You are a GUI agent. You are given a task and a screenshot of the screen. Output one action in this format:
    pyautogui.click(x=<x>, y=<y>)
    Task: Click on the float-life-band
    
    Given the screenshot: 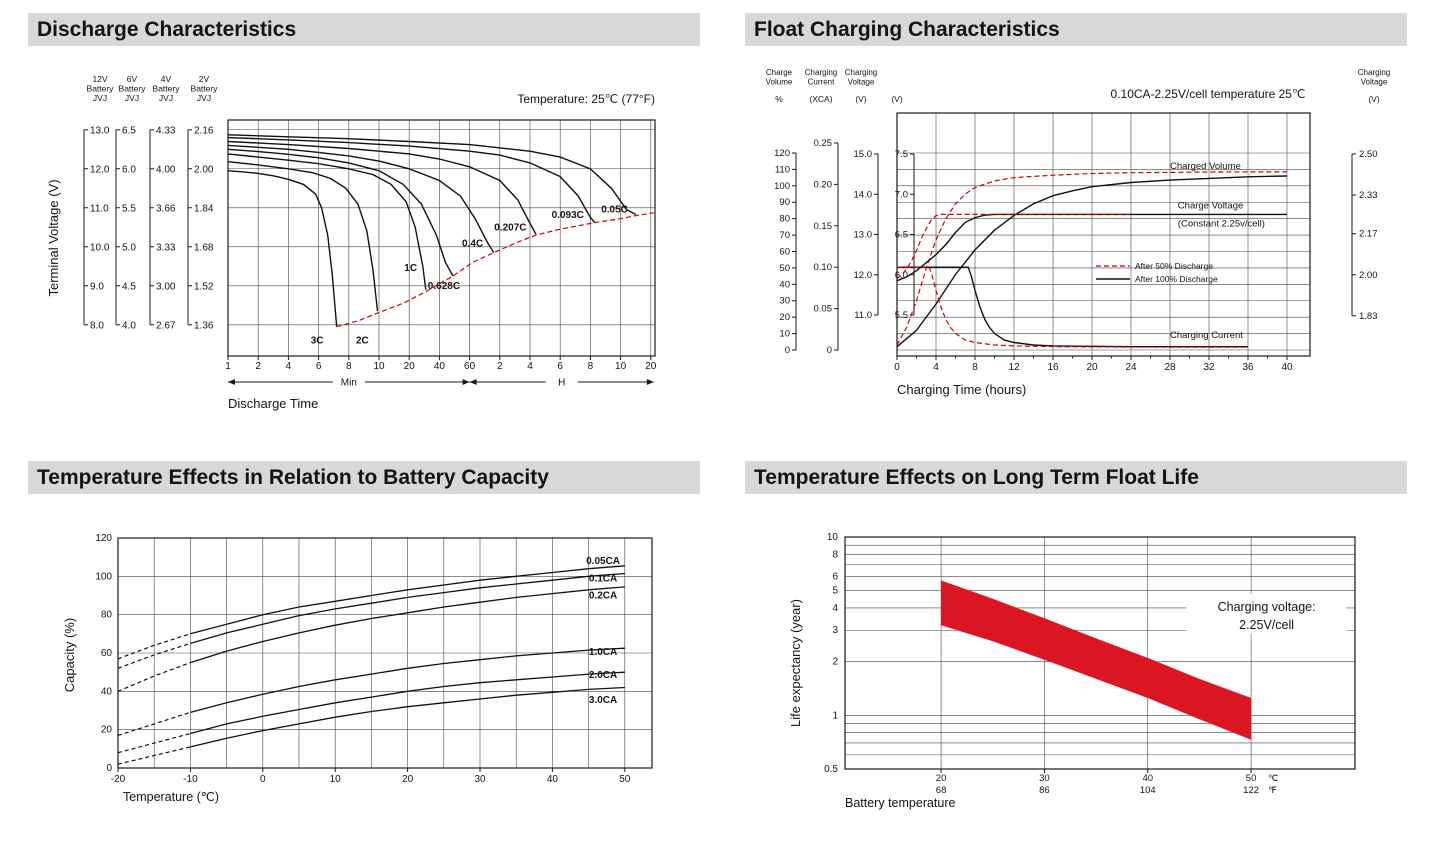 What is the action you would take?
    pyautogui.click(x=1096, y=660)
    